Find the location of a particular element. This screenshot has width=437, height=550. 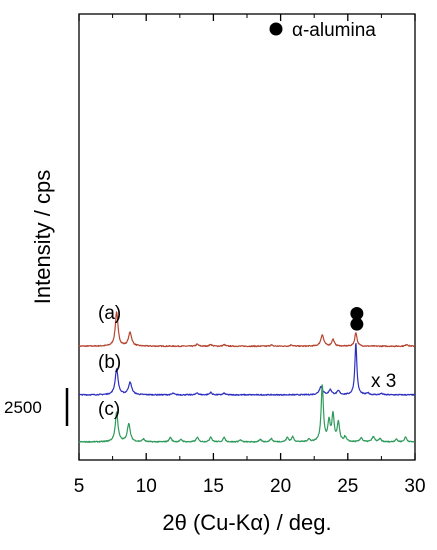

x-tick-label: 20 is located at coordinates (280, 486).